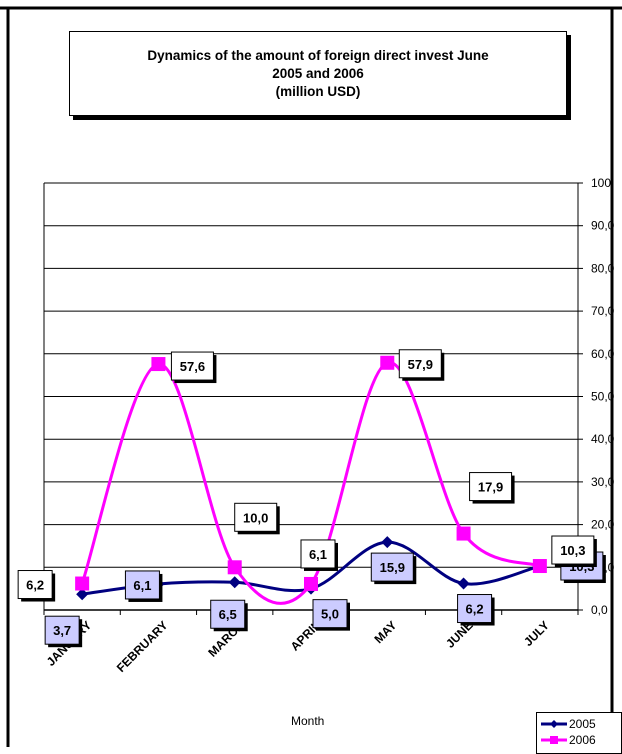 This screenshot has height=754, width=622. I want to click on svg-text: 6,5, so click(228, 614).